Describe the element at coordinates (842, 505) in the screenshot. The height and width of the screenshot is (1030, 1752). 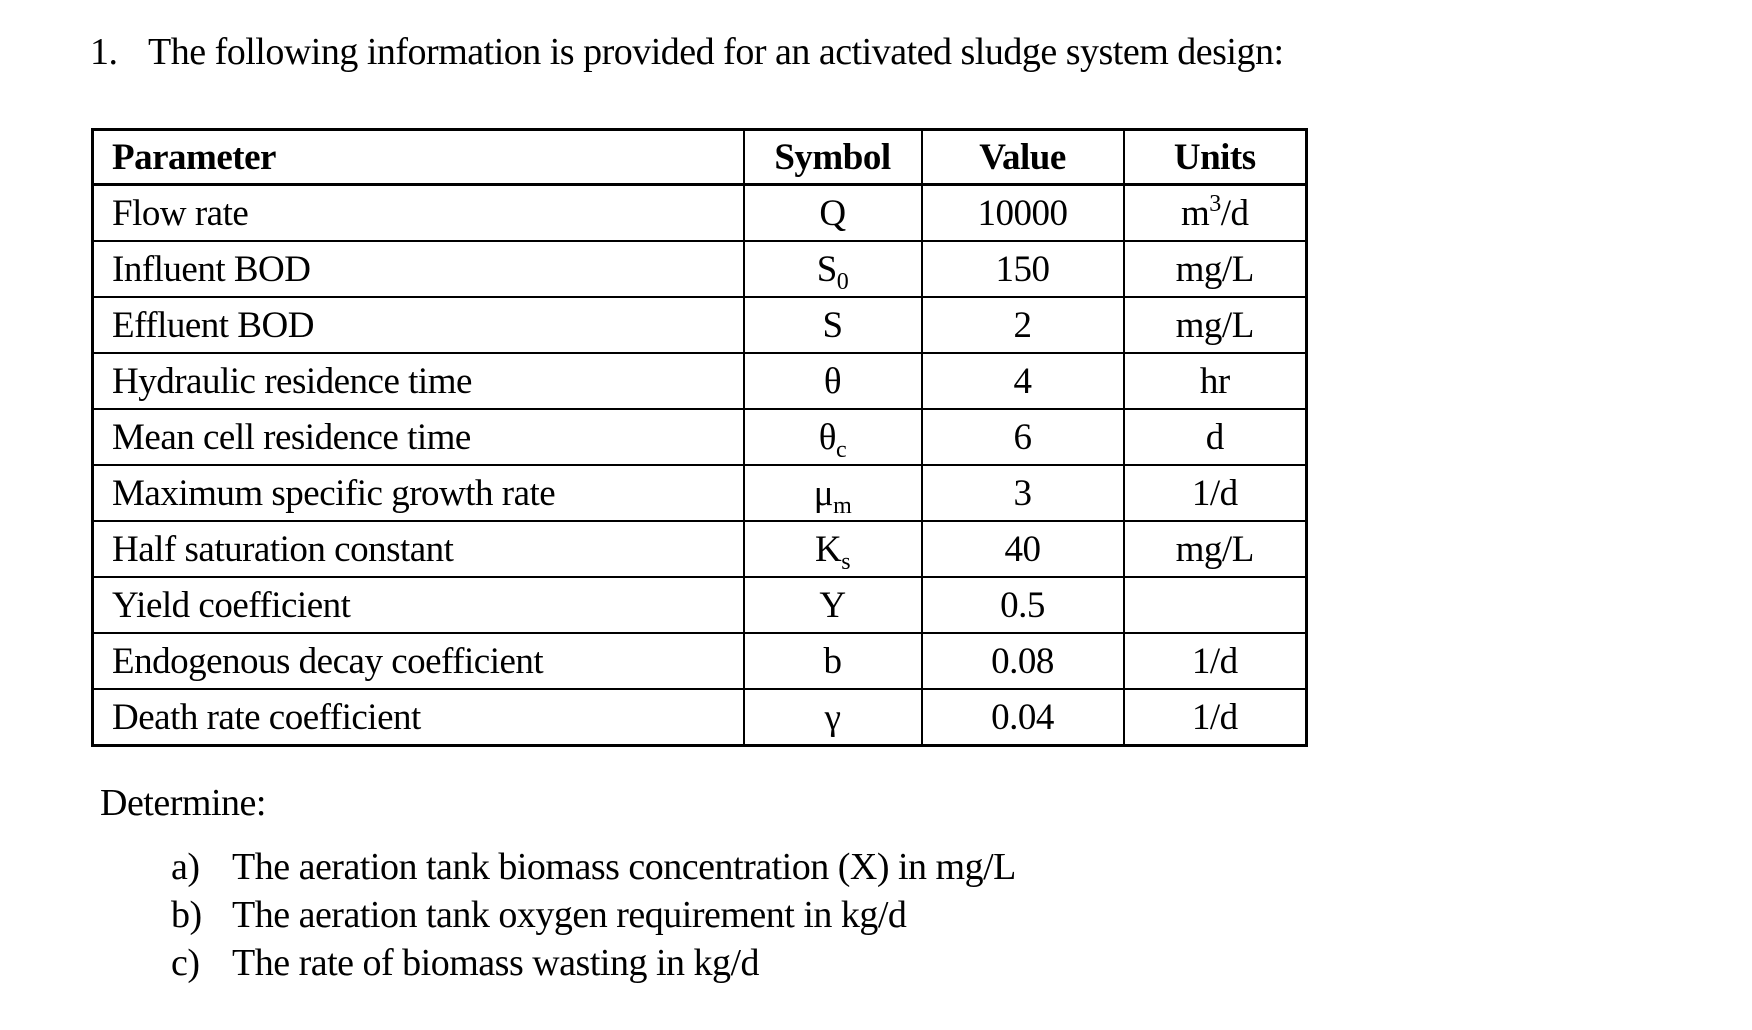
I see `symbol-subscript: m` at that location.